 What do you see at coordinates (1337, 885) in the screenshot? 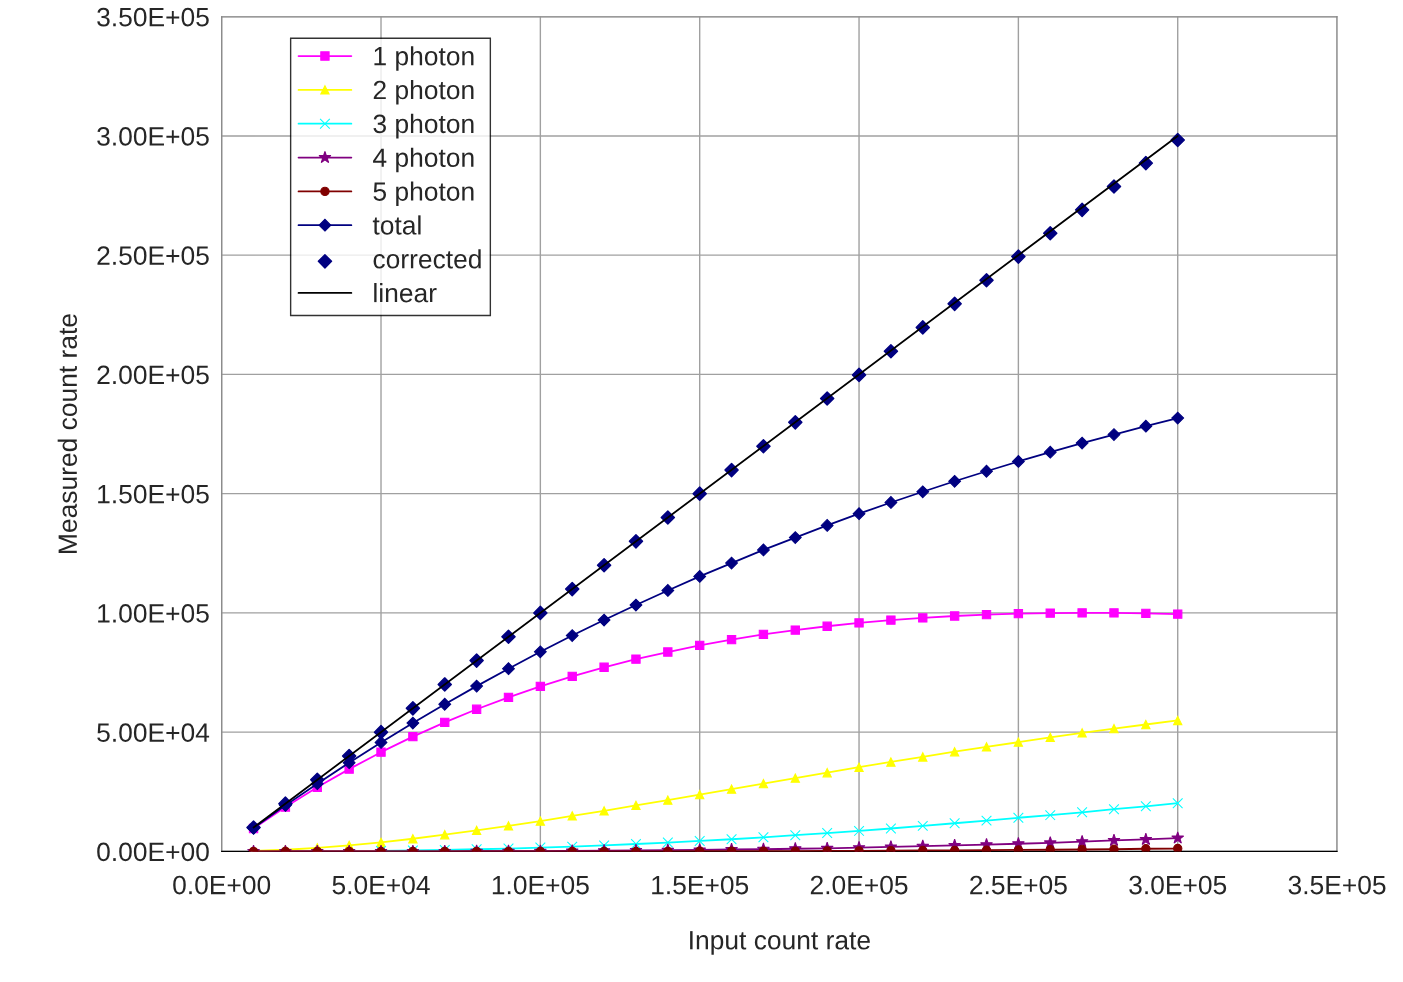
I see `x-tick-label: 3.5E+05` at bounding box center [1337, 885].